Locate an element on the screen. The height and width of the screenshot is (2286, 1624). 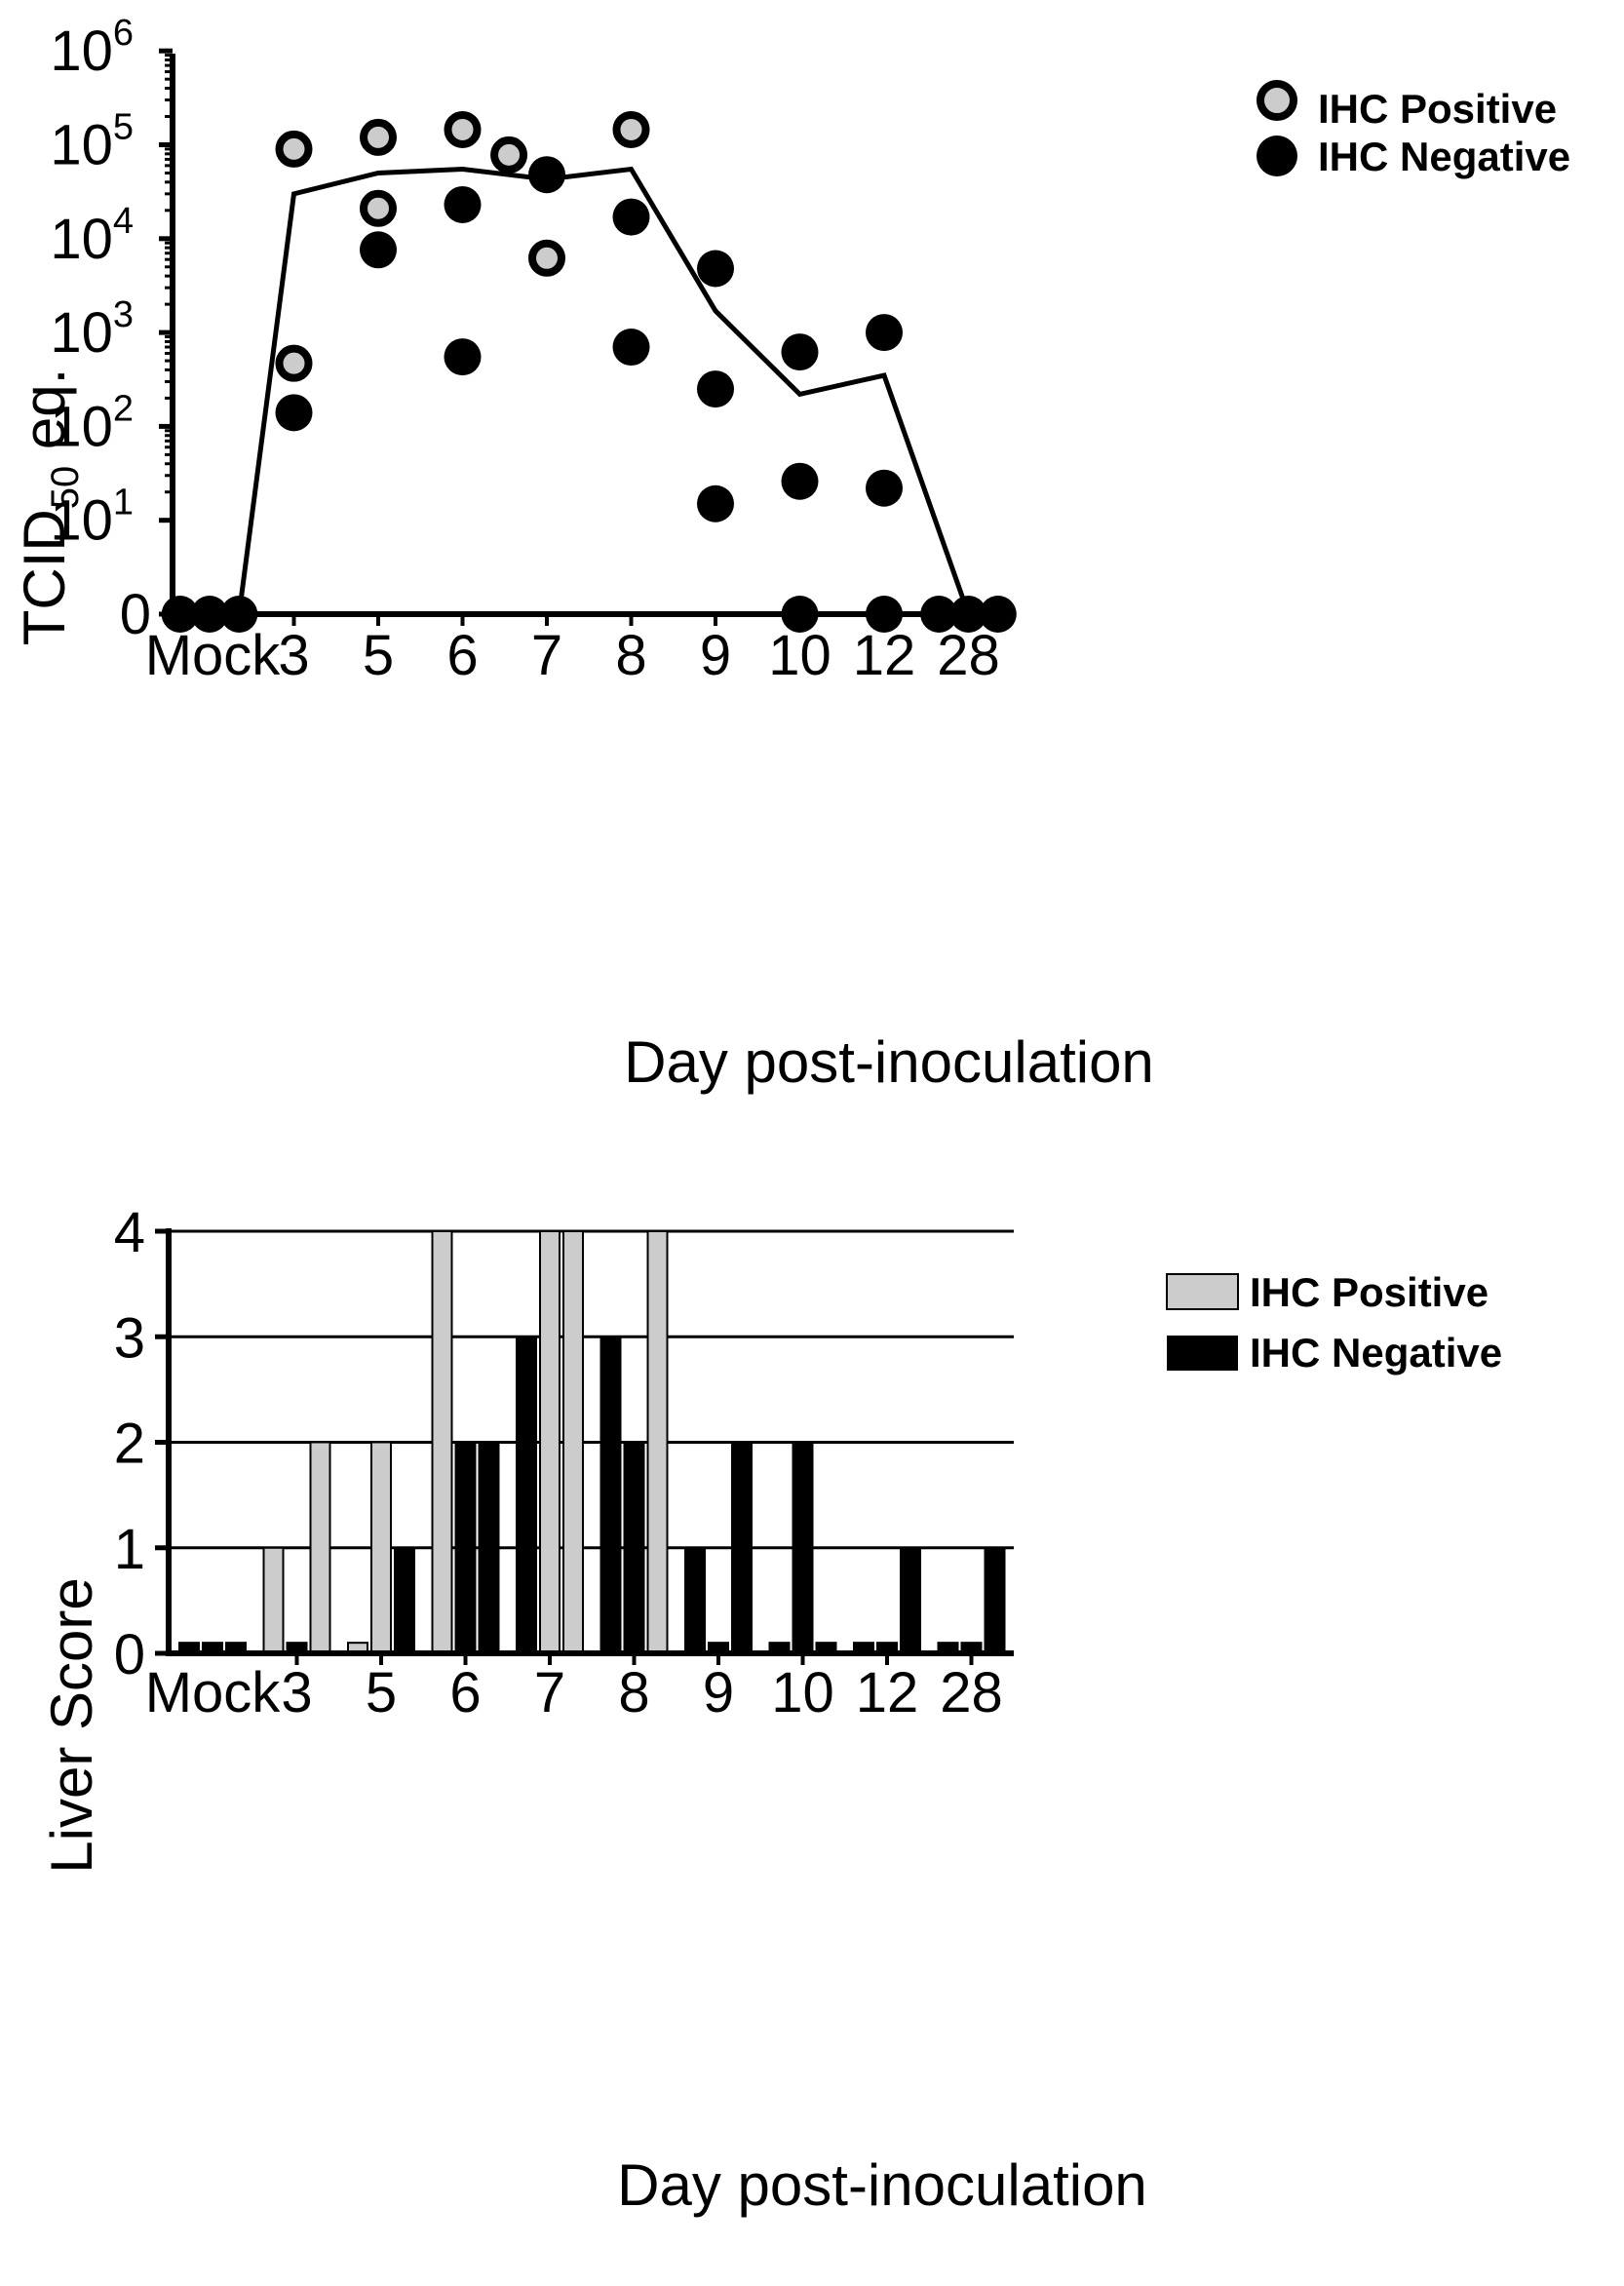
mean-line is located at coordinates (604, 390).